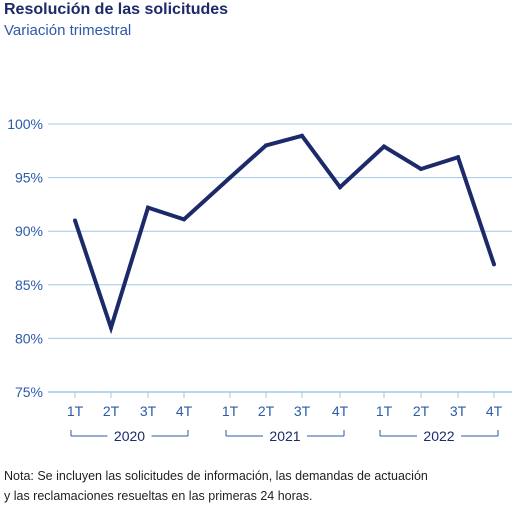 This screenshot has height=526, width=526. What do you see at coordinates (284, 436) in the screenshot?
I see `year-group-label: 2021` at bounding box center [284, 436].